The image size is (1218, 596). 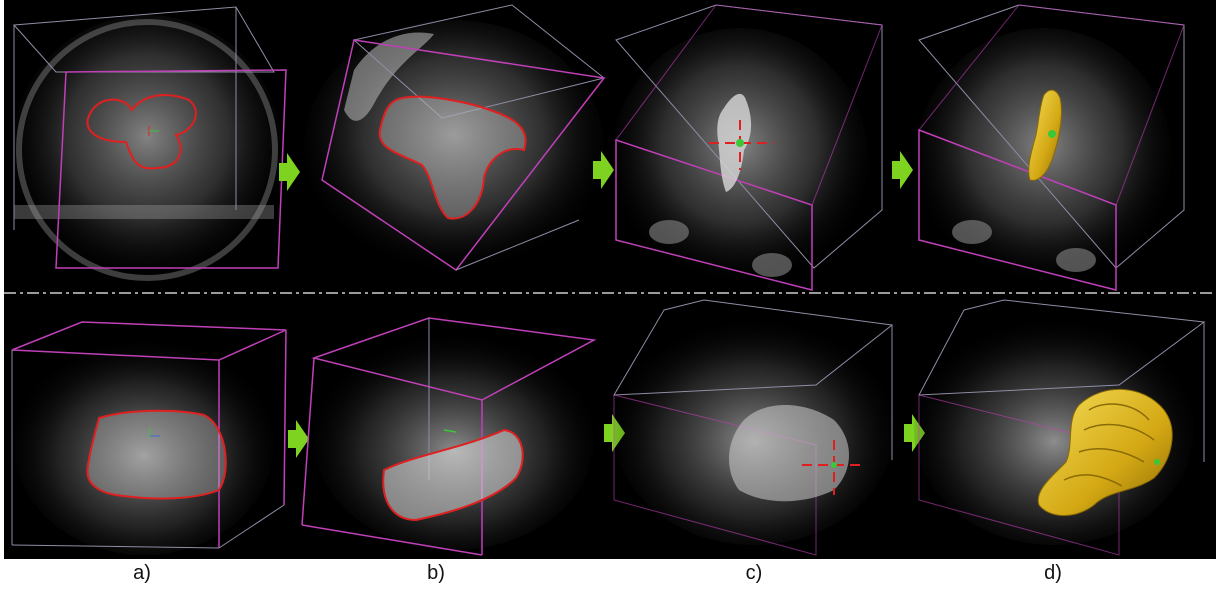 I want to click on panel-a-bottom, so click(x=149, y=438).